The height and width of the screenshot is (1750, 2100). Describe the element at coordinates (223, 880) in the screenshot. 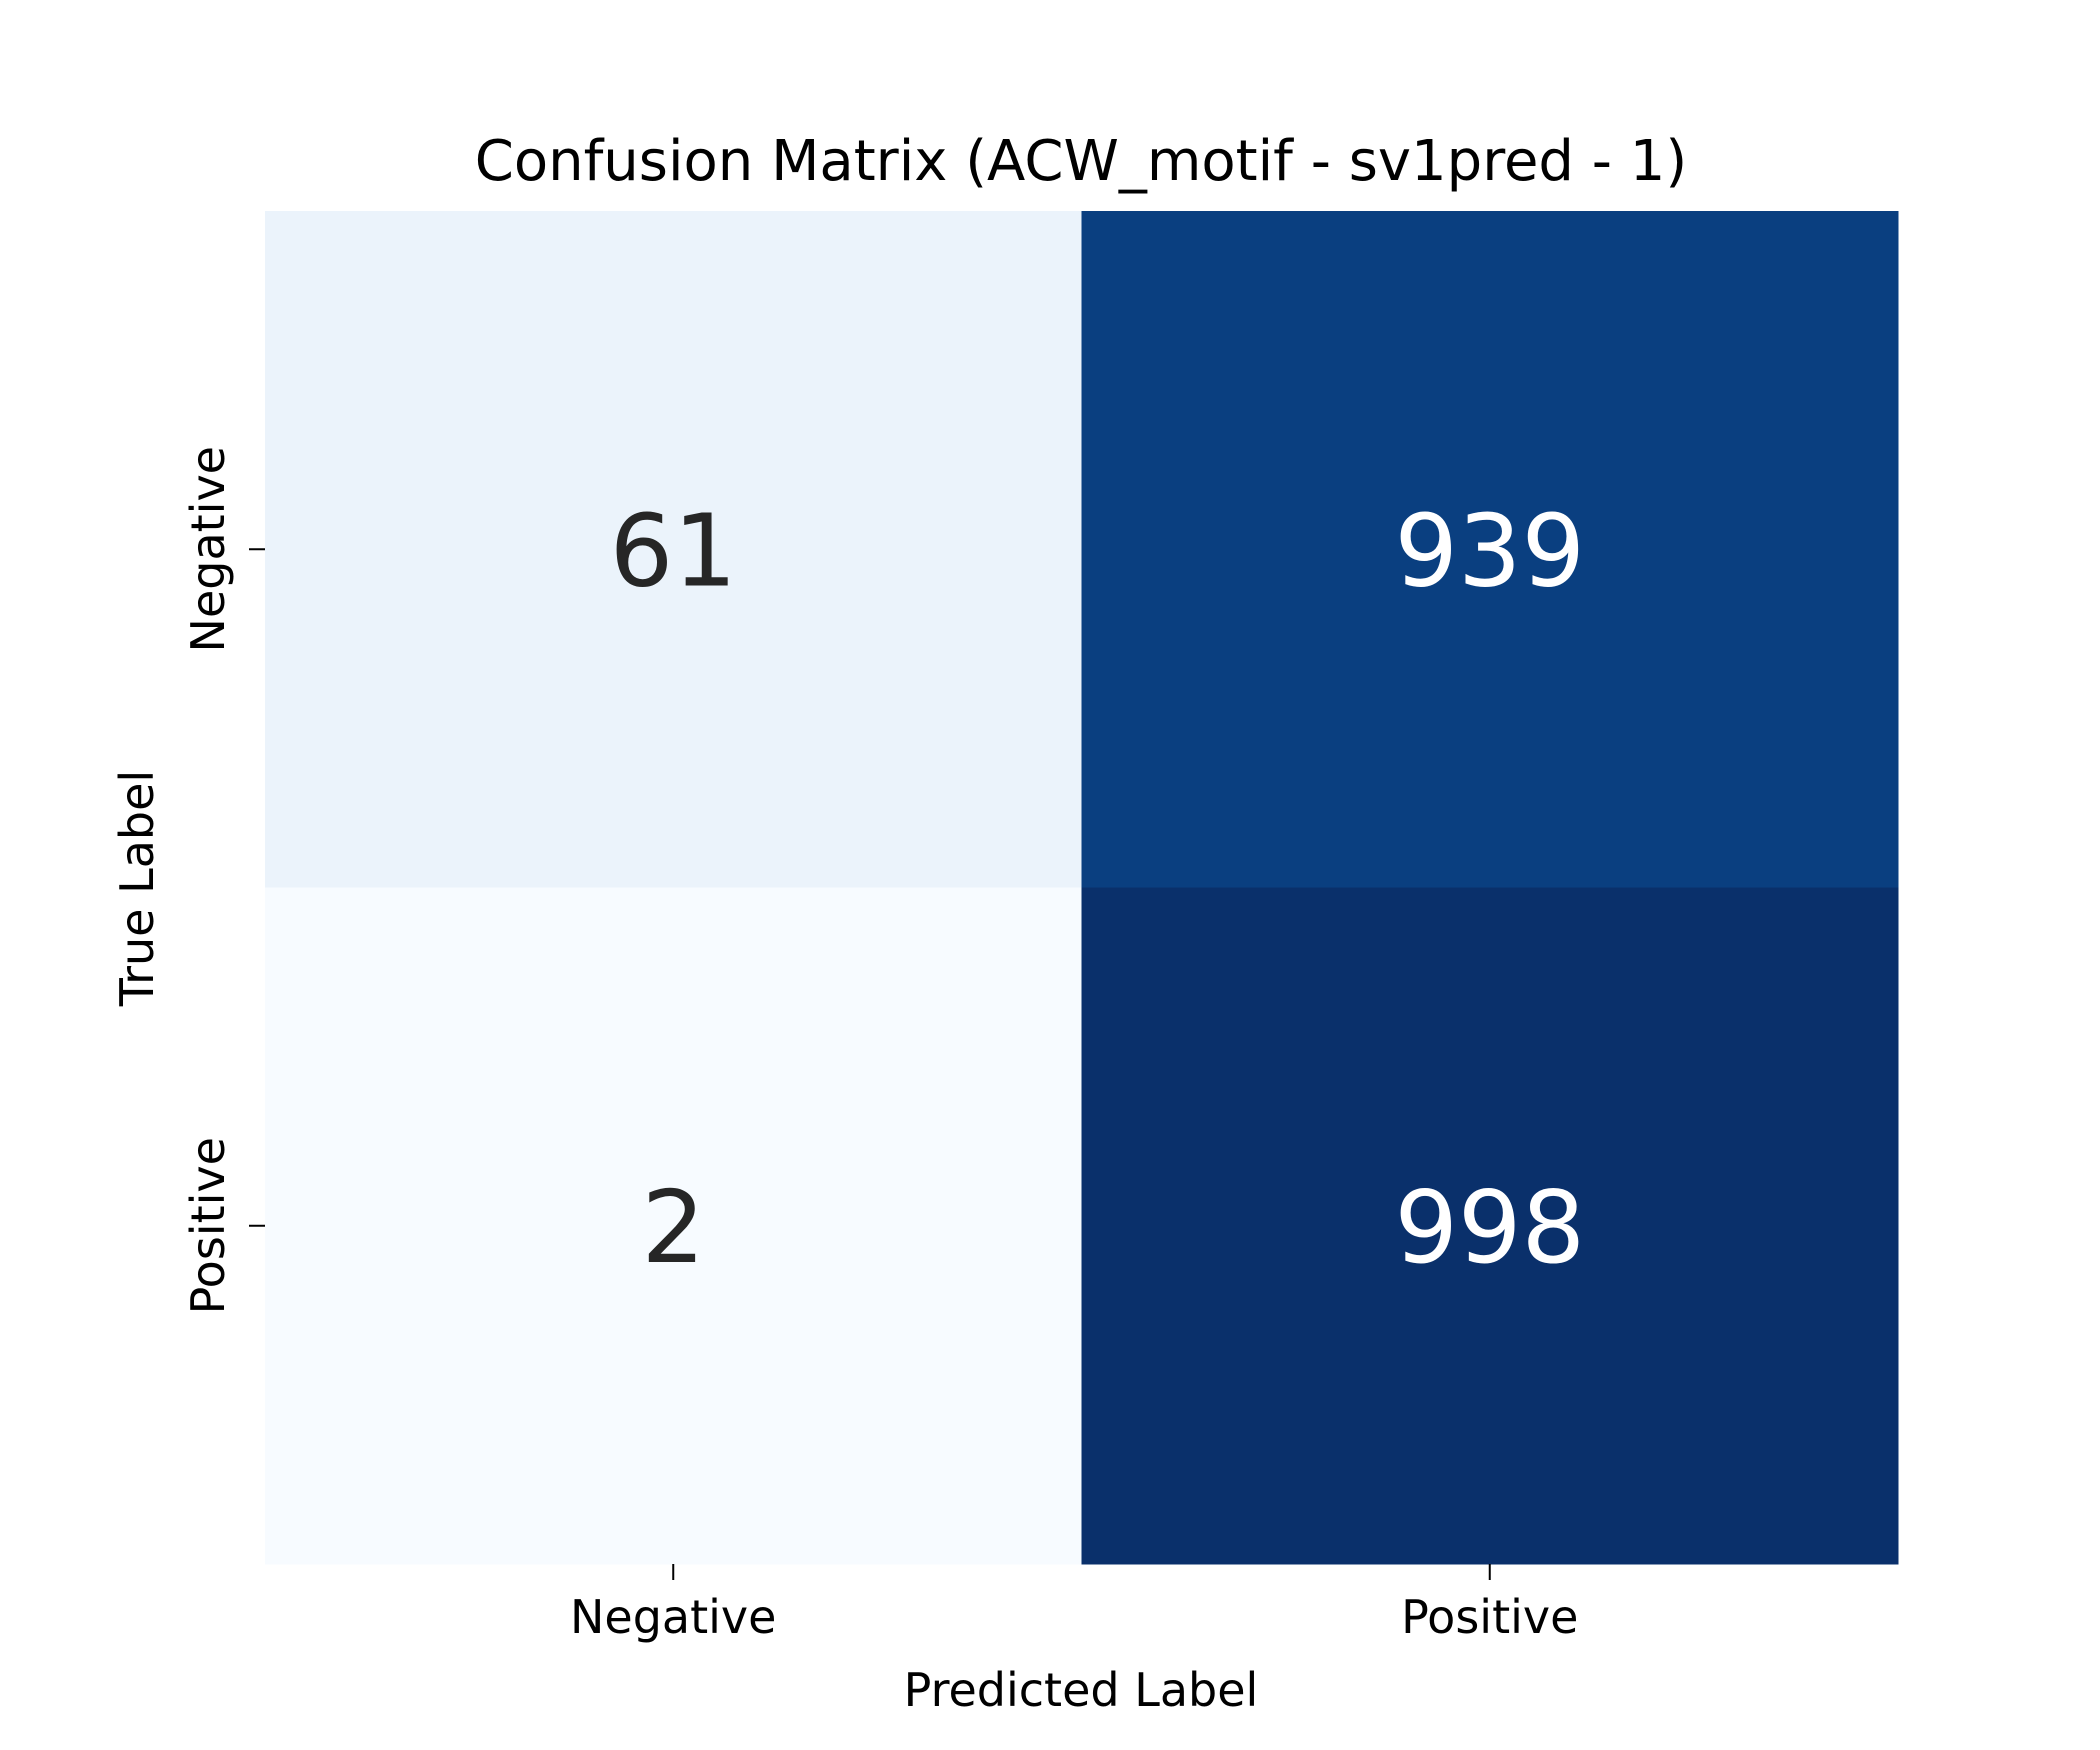

I see `y-axis-ticks: Negative Positive` at that location.